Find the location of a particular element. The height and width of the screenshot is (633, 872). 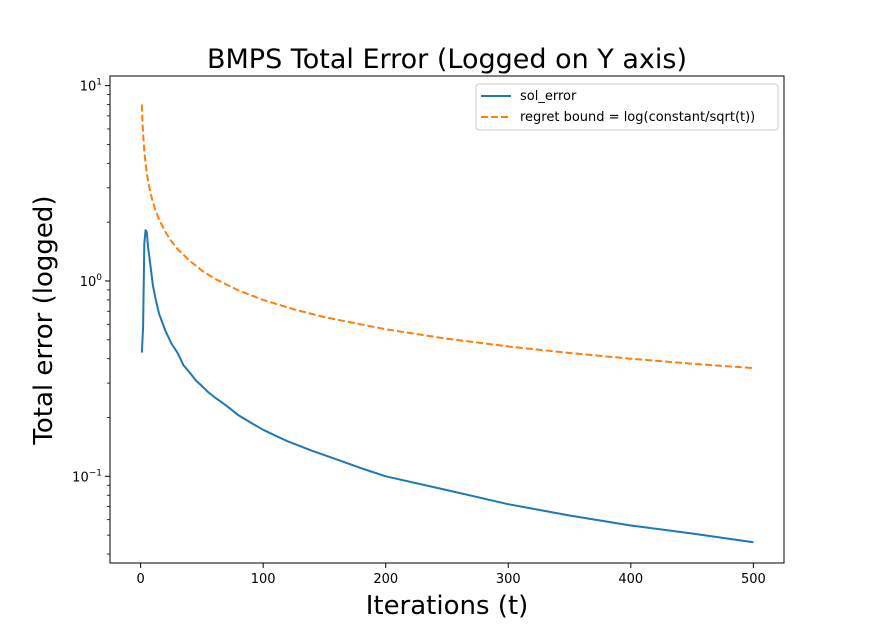

y-tick-label: 10⁻¹ is located at coordinates (87, 476).